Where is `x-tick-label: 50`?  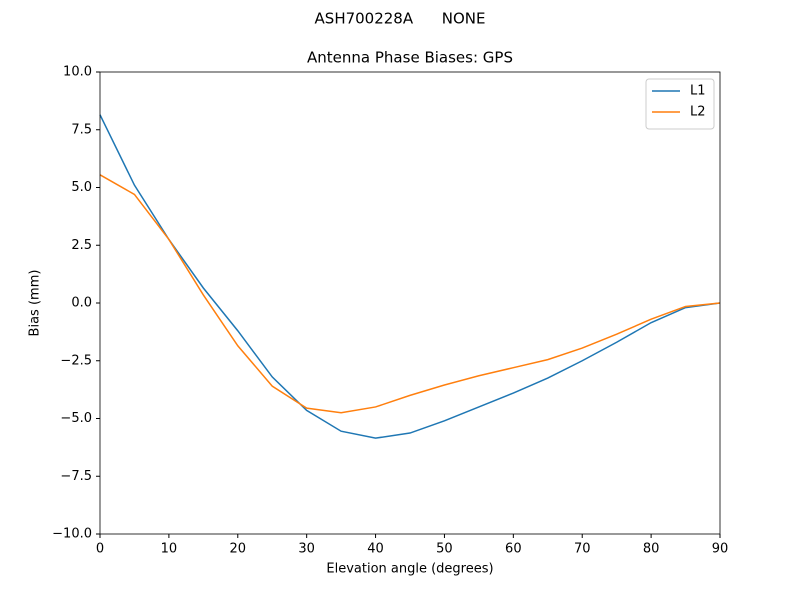
x-tick-label: 50 is located at coordinates (444, 549).